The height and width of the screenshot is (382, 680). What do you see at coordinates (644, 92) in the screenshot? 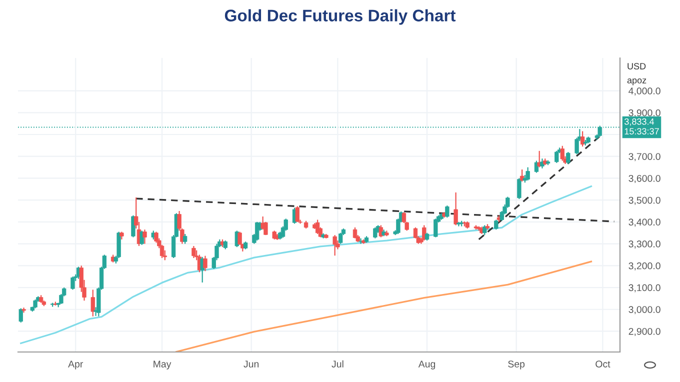
I see `y-tick-label: 4,000.0` at bounding box center [644, 92].